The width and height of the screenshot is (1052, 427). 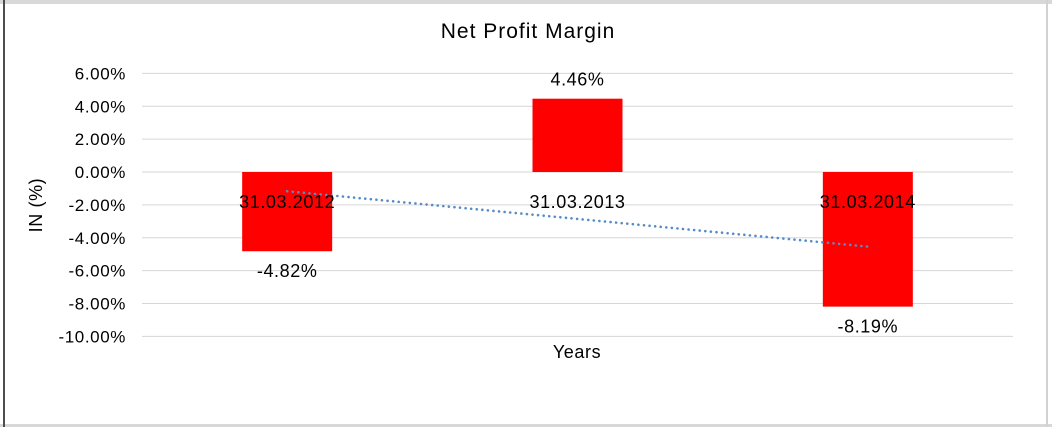 What do you see at coordinates (287, 202) in the screenshot?
I see `category-label: 31.03.2012` at bounding box center [287, 202].